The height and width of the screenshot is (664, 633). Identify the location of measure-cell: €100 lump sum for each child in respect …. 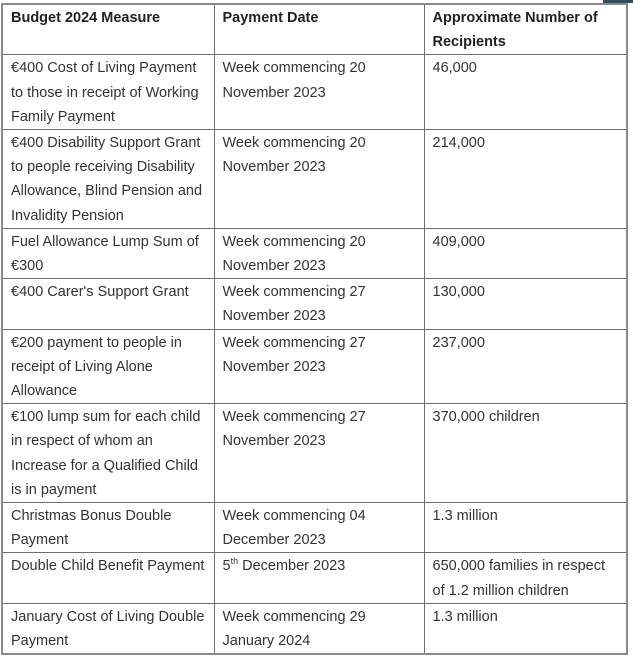
(108, 453).